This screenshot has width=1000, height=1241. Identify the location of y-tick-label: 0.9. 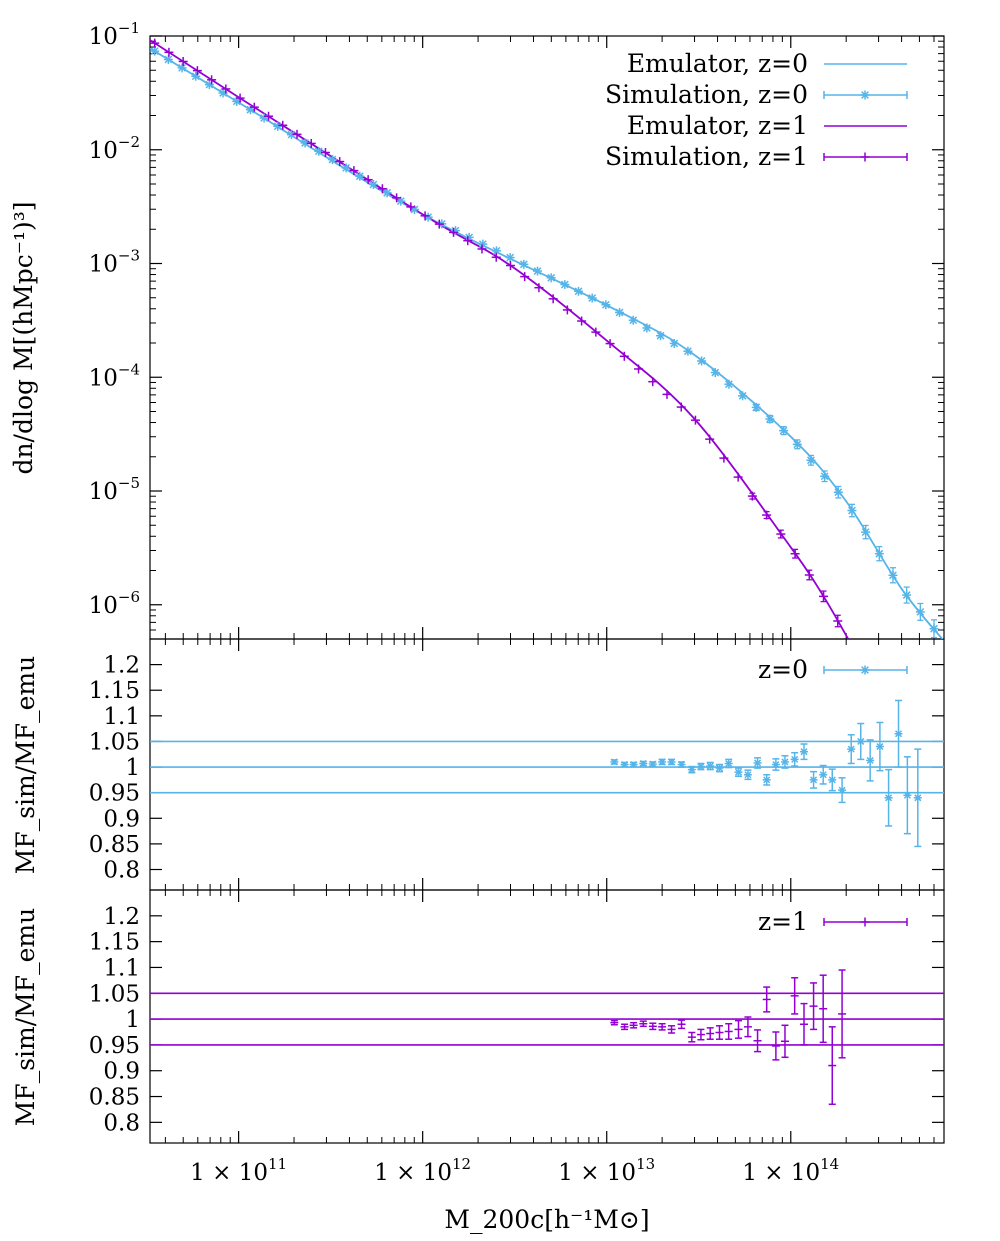
(121, 1072).